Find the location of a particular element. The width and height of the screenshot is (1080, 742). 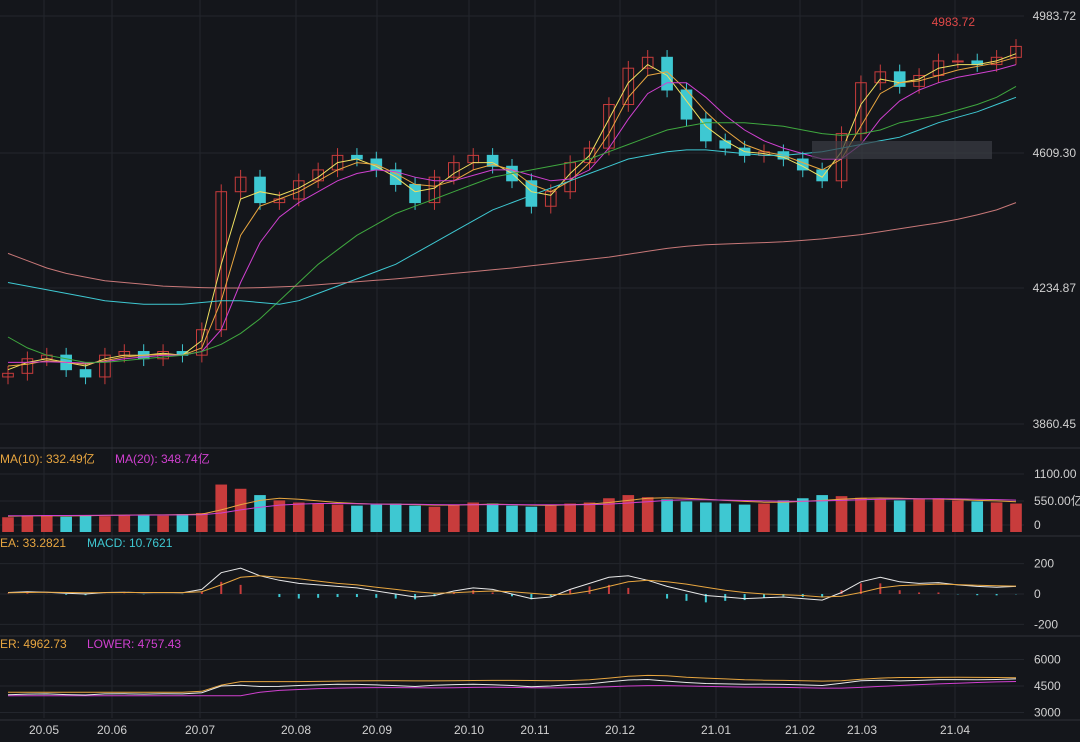

x-tick-label: 20.09 is located at coordinates (377, 730).